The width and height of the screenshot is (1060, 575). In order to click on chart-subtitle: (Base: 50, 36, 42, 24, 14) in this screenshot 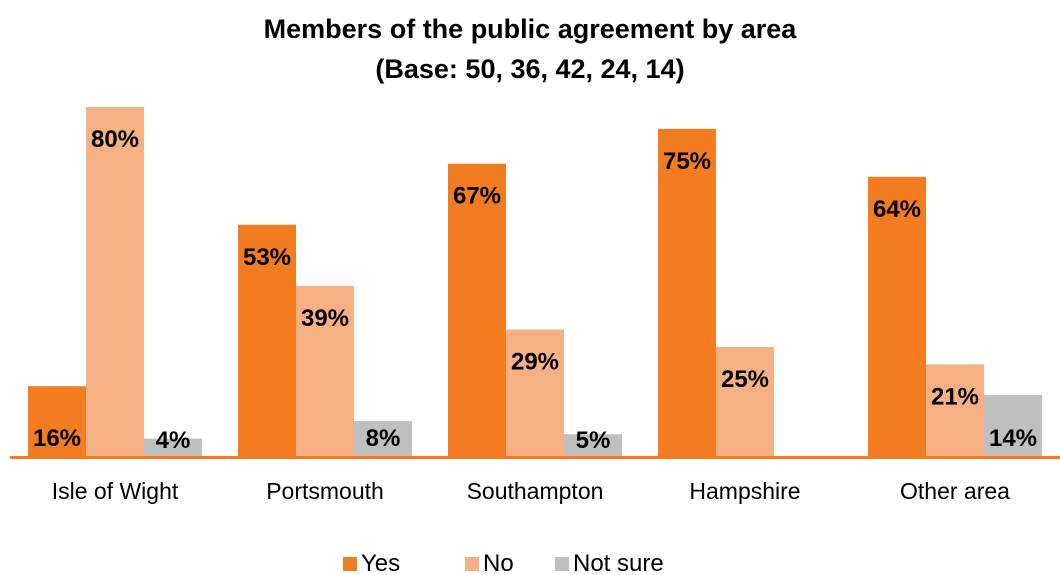, I will do `click(529, 69)`.